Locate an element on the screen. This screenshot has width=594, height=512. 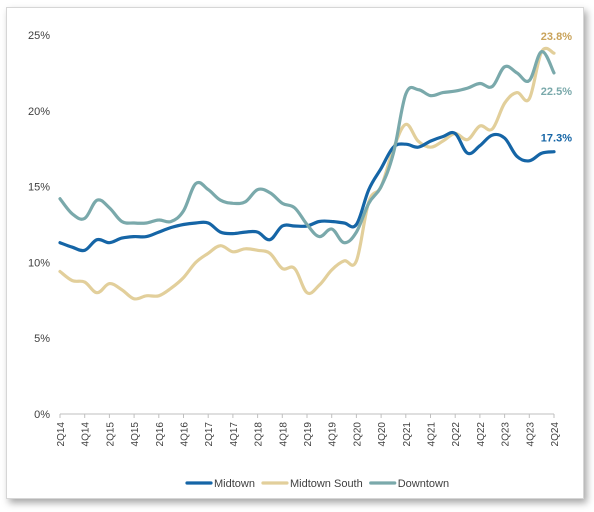
x-tick-label: 4Q14 is located at coordinates (86, 434).